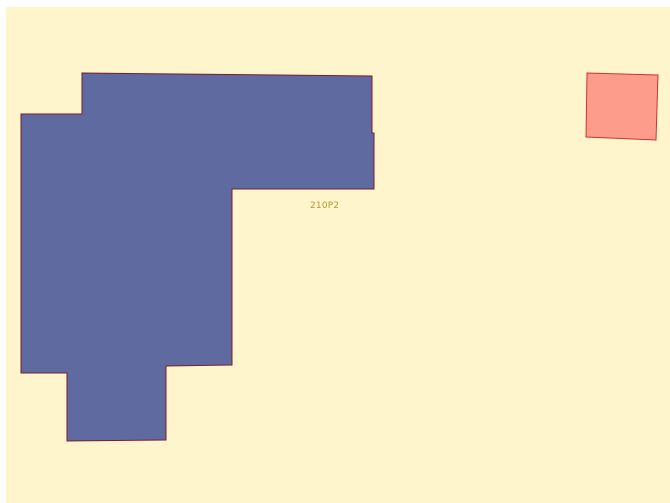 The height and width of the screenshot is (503, 670). Describe the element at coordinates (324, 206) in the screenshot. I see `parcel-label: 210P2` at that location.